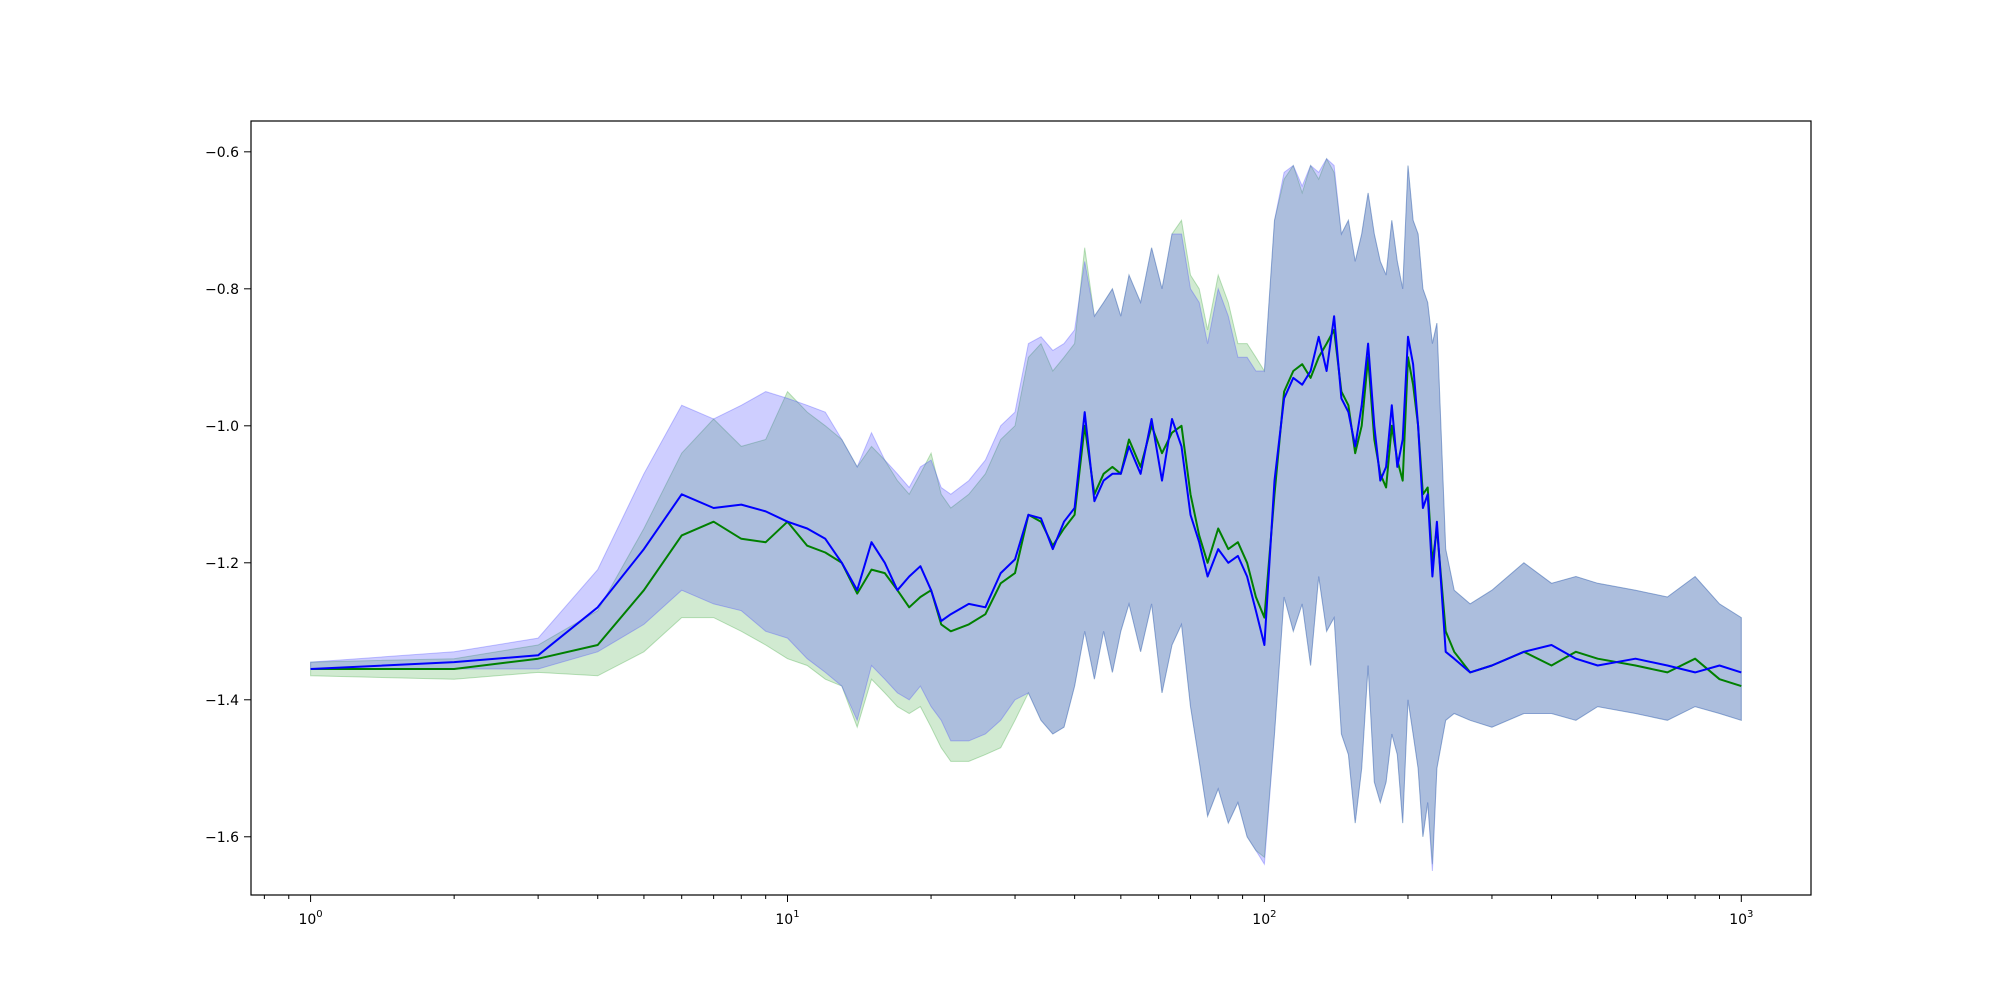 This screenshot has width=2000, height=1000. Describe the element at coordinates (222, 153) in the screenshot. I see `y-tick-label: −0.6` at that location.